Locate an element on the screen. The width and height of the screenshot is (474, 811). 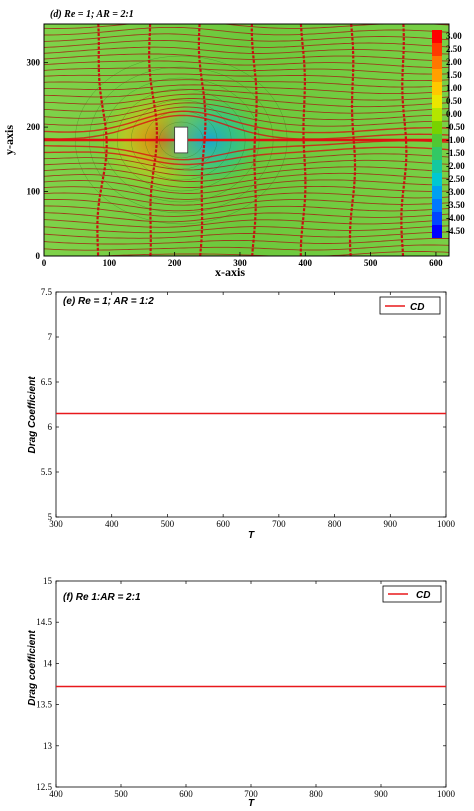
panel-f-y-tick-label: 12.5 is located at coordinates (44, 787).